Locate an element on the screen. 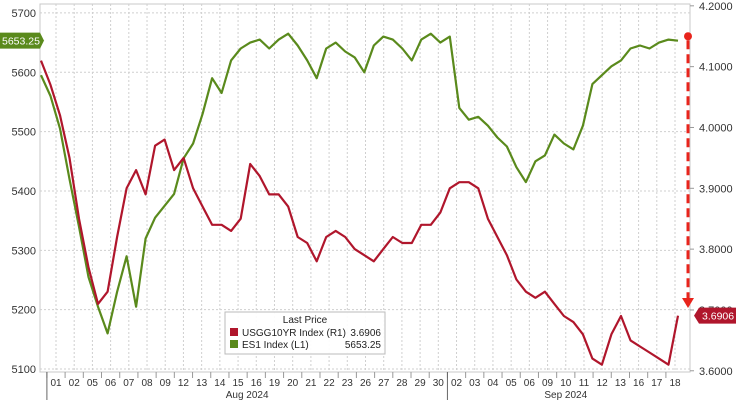 The height and width of the screenshot is (400, 736). x-tick-label: 04 is located at coordinates (493, 383).